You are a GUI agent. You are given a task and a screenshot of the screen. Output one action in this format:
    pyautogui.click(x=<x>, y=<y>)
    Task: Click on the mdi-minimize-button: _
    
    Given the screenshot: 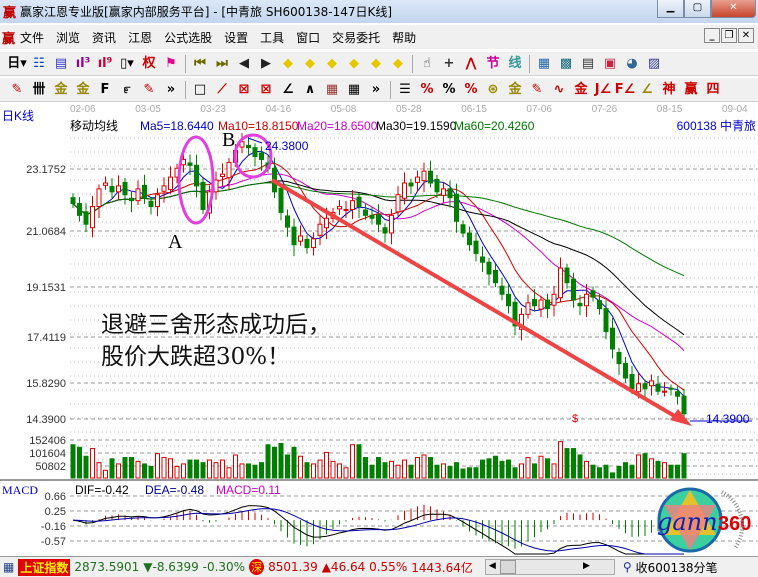 What is the action you would take?
    pyautogui.click(x=712, y=35)
    